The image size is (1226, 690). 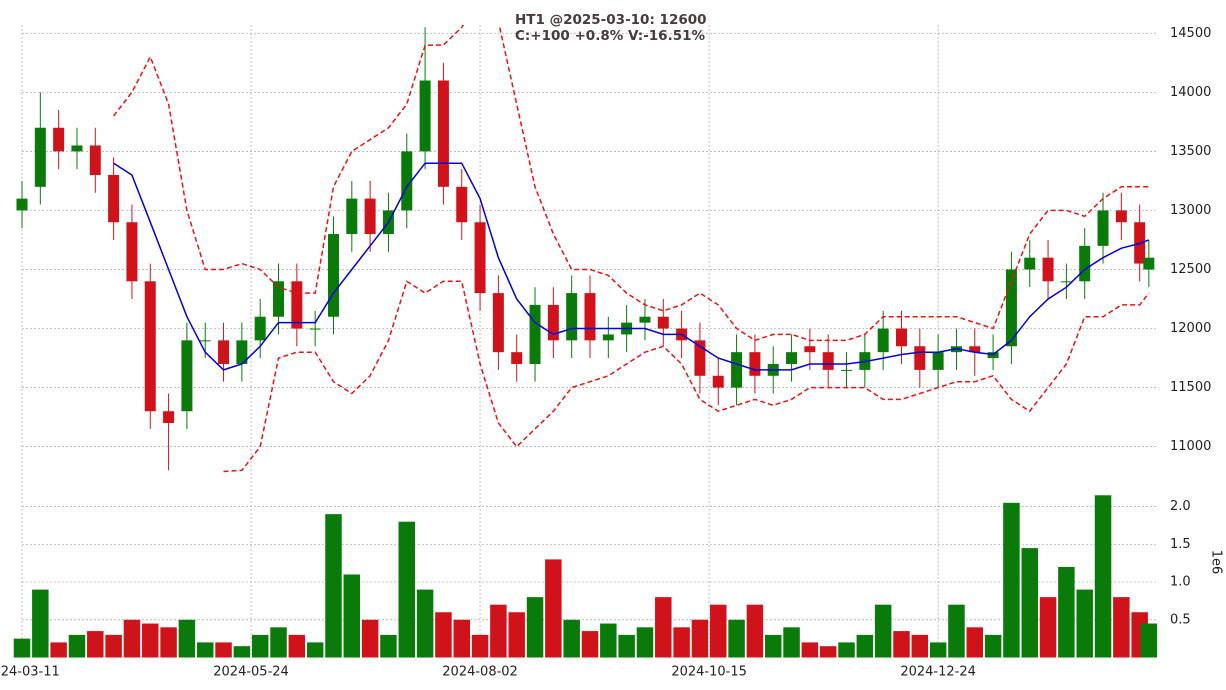 I want to click on x-tick-label: 2024-12-24, so click(x=938, y=672).